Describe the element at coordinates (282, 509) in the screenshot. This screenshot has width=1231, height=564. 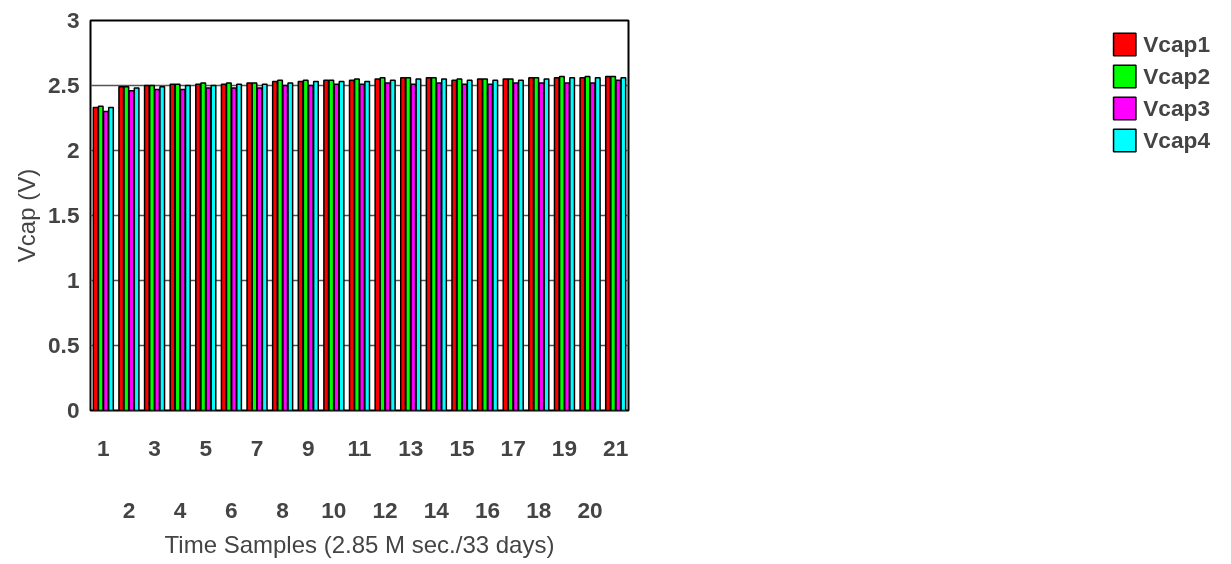
I see `x-tick-label: 8` at that location.